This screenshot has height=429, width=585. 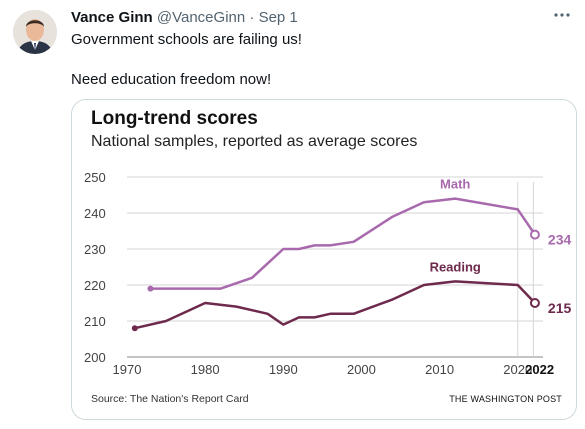 What do you see at coordinates (95, 249) in the screenshot?
I see `y-tick-label: 230` at bounding box center [95, 249].